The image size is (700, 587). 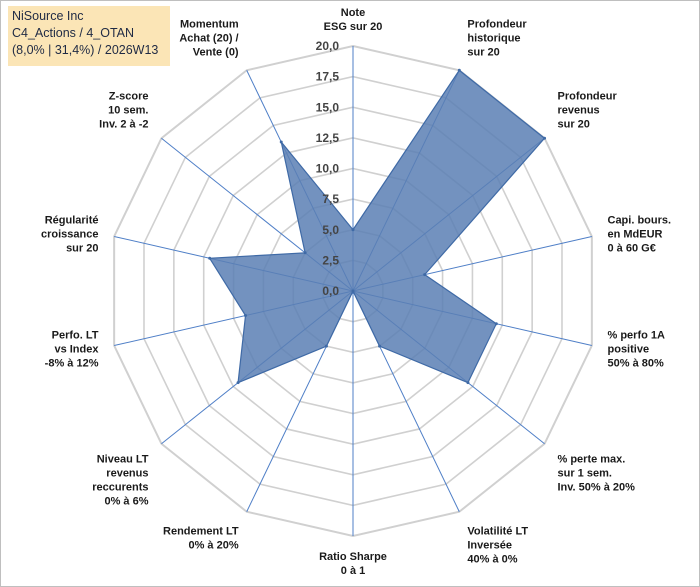 What do you see at coordinates (328, 46) in the screenshot?
I see `tick-label: 20,0` at bounding box center [328, 46].